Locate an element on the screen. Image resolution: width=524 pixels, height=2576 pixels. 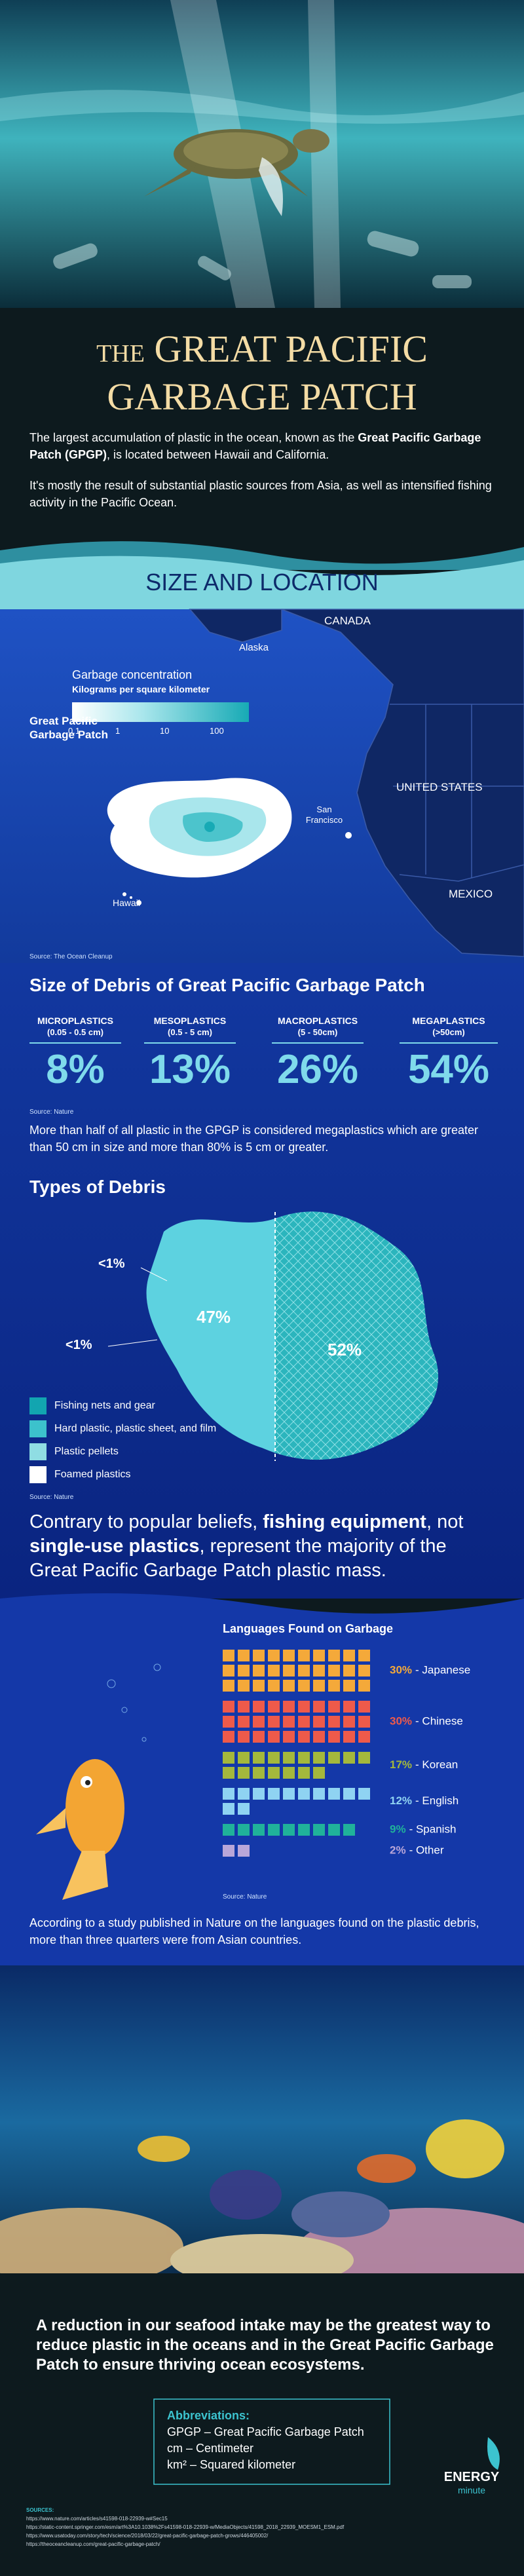
legend-item: Hard plastic, plastic sheet, and film is located at coordinates (123, 1429).